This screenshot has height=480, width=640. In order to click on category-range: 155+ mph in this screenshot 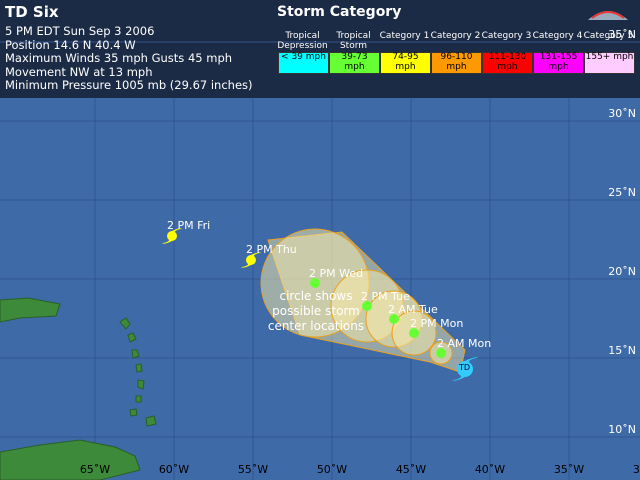, I will do `click(609, 63)`.